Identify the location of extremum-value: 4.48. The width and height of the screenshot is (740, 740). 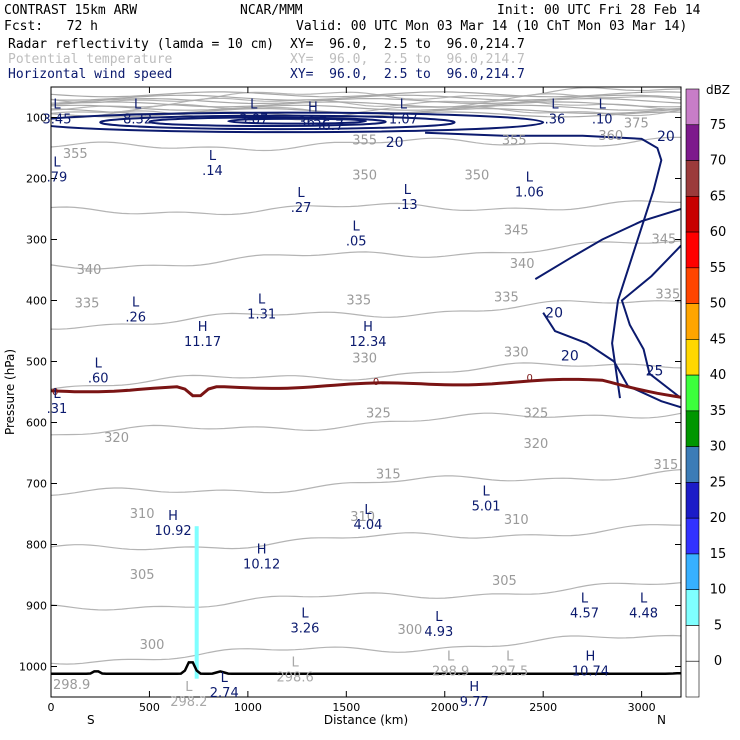
(643, 613).